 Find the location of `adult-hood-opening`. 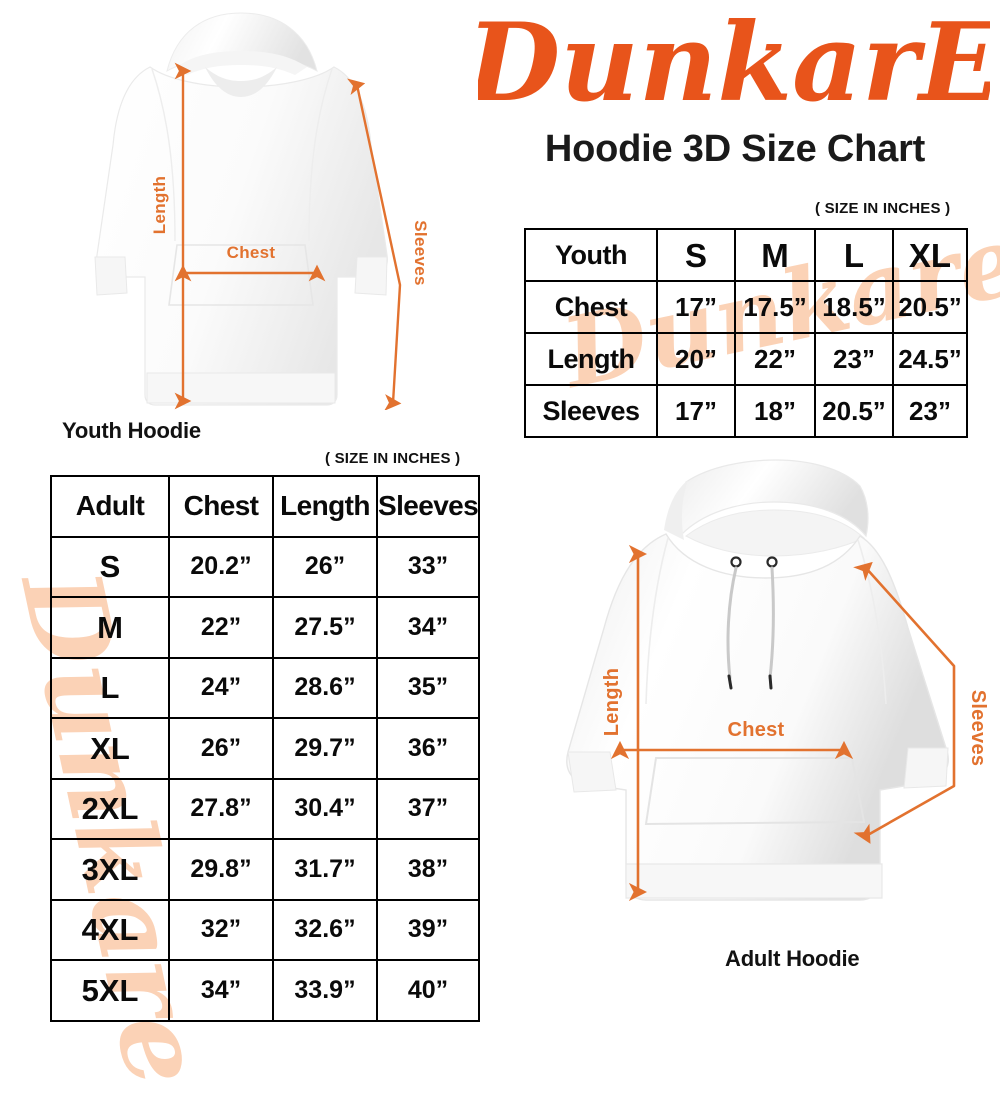

adult-hood-opening is located at coordinates (775, 533).